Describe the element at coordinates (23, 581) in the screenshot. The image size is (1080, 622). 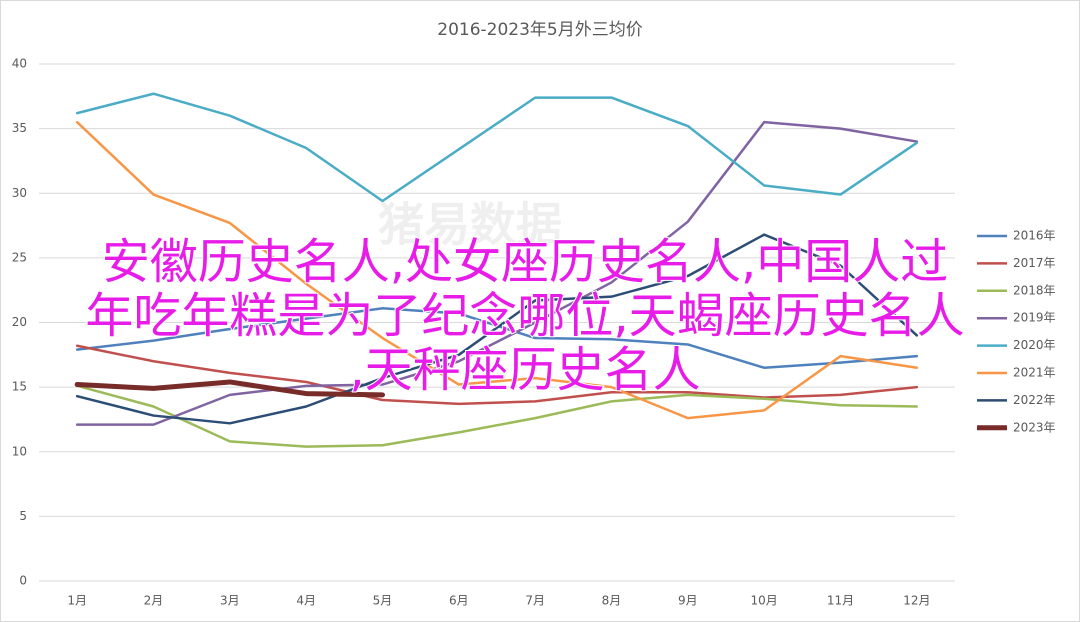
I see `y-tick-label: 0` at that location.